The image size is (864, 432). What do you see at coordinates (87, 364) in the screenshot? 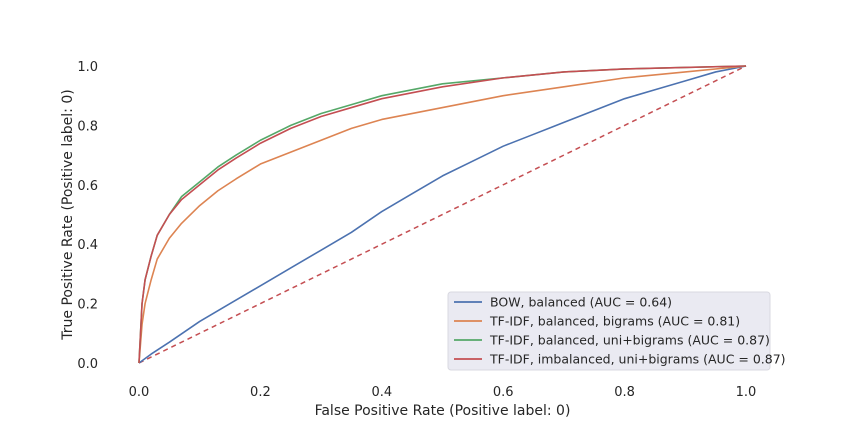
I see `y-tick-label: 0.0` at bounding box center [87, 364].